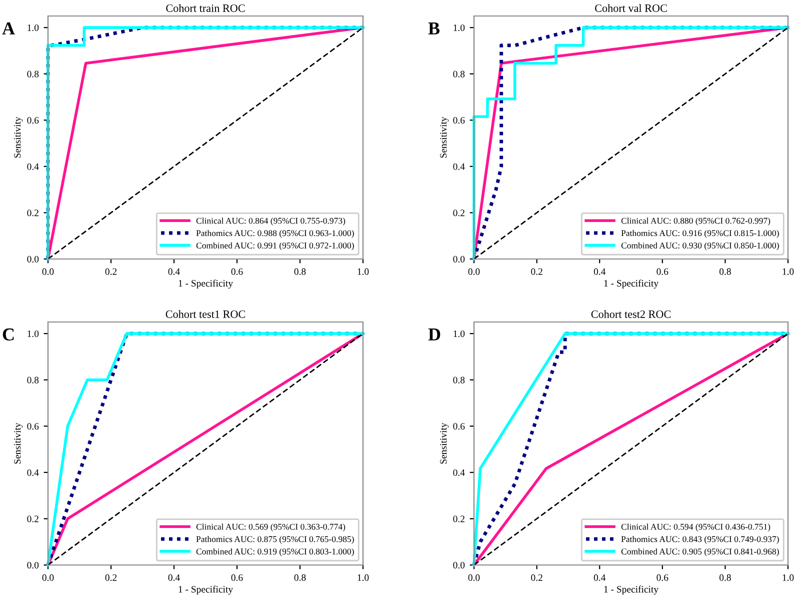 Image resolution: width=796 pixels, height=595 pixels. Describe the element at coordinates (700, 234) in the screenshot. I see `legend-label: Pathomics AUC: 0.916 (95%CI 0.815-1.000)` at that location.